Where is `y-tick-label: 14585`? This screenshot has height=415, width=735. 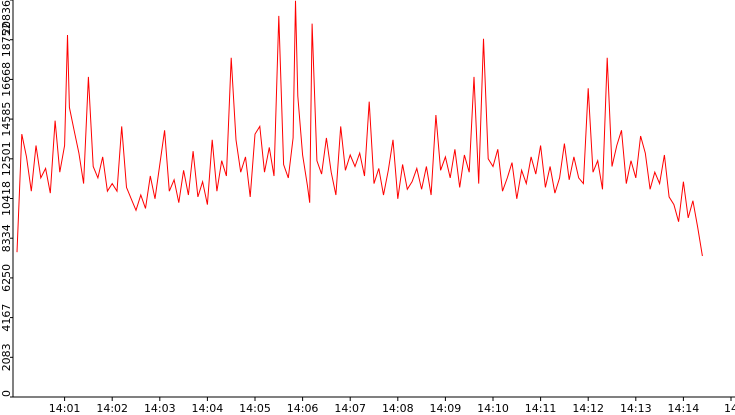
y-tick-label: 14585 is located at coordinates (6, 119).